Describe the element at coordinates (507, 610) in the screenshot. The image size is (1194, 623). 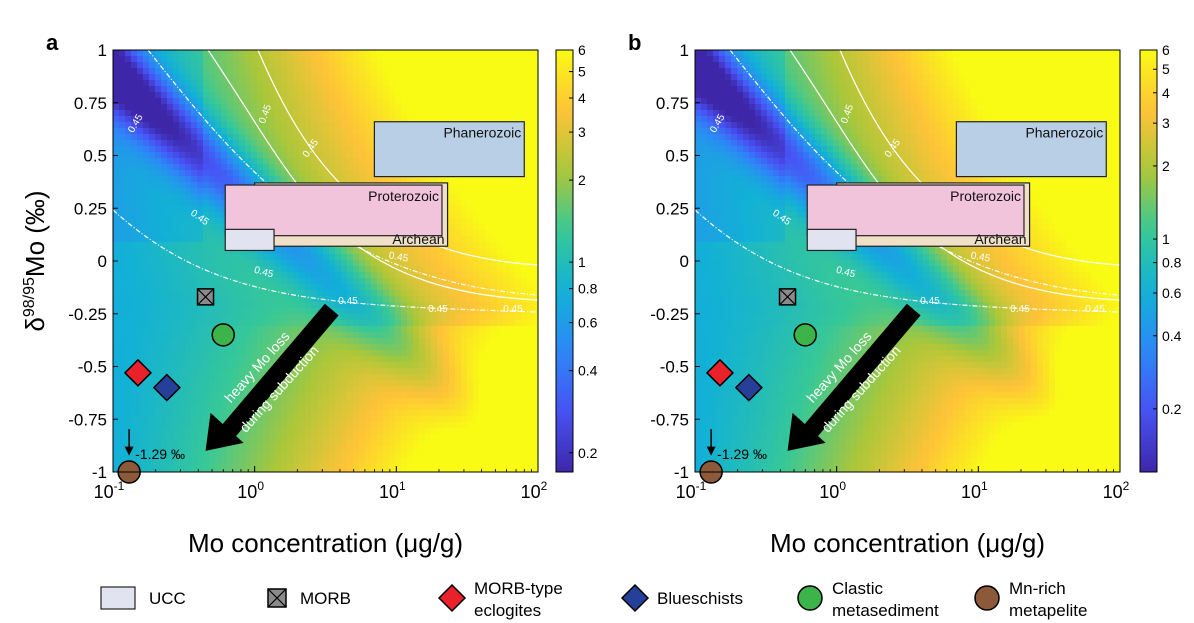
I see `legend-label: eclogites` at that location.